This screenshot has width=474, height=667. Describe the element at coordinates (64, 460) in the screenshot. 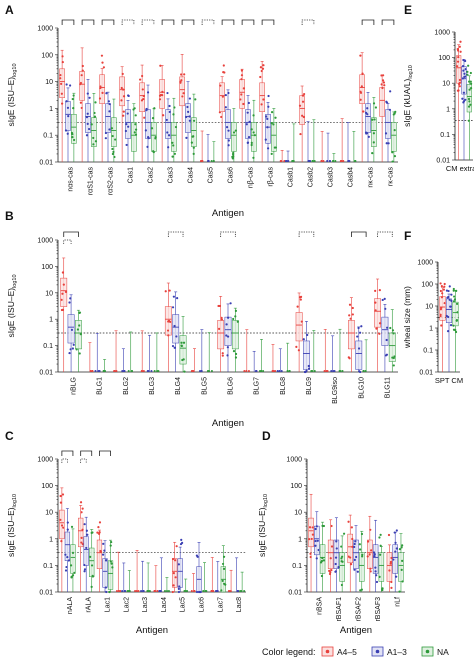

I see `significance-bracket-inner` at that location.